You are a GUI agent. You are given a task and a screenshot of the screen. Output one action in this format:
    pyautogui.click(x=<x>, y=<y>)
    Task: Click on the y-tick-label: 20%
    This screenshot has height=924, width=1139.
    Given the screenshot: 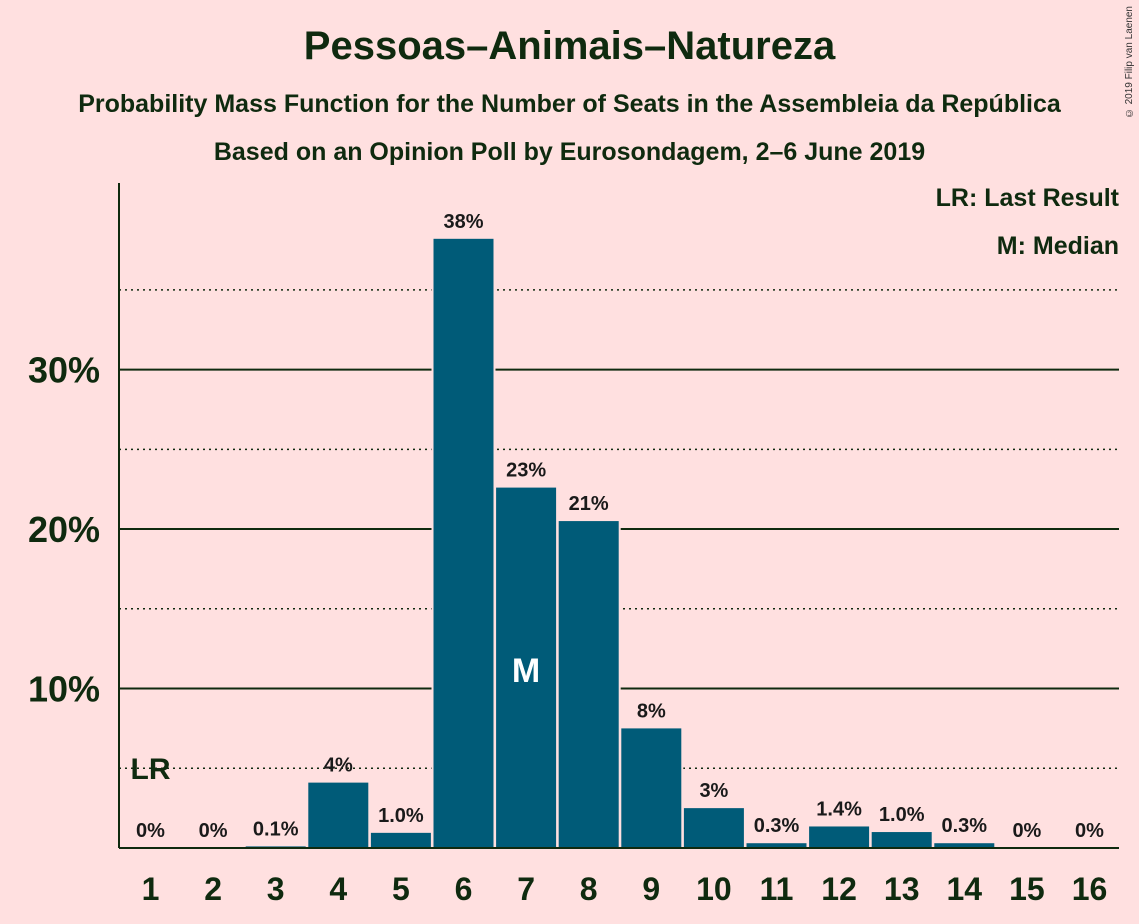 What is the action you would take?
    pyautogui.click(x=64, y=529)
    